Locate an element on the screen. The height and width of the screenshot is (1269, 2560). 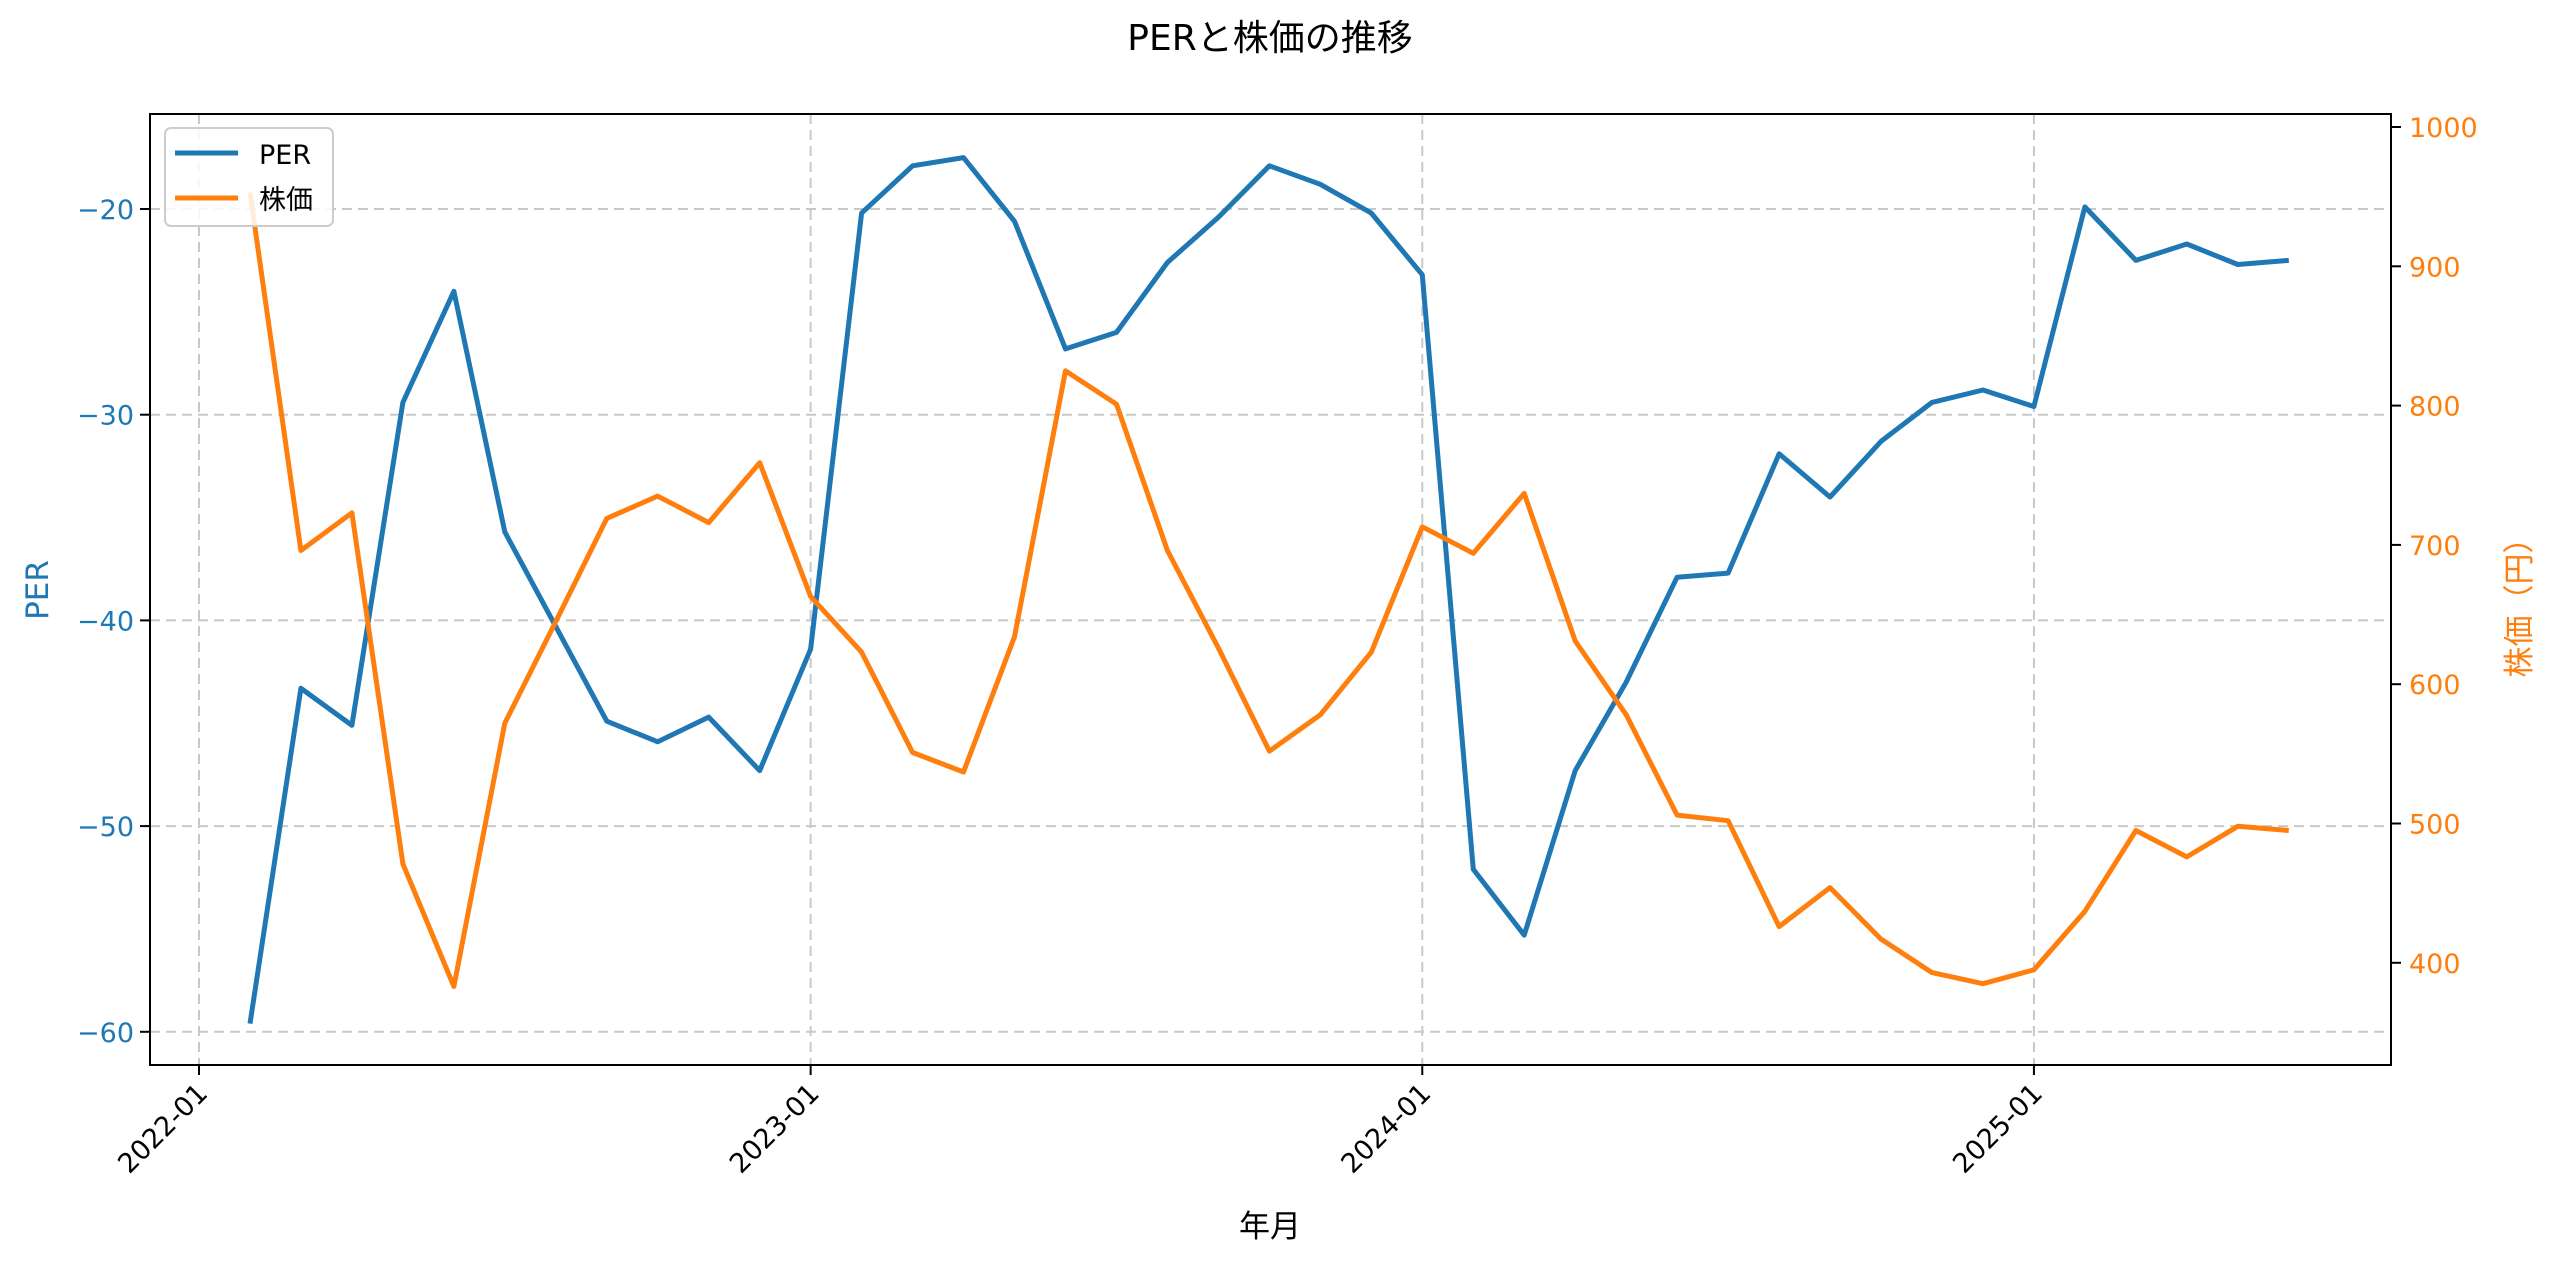
x-tick-label: 2022-01 is located at coordinates (163, 1129).